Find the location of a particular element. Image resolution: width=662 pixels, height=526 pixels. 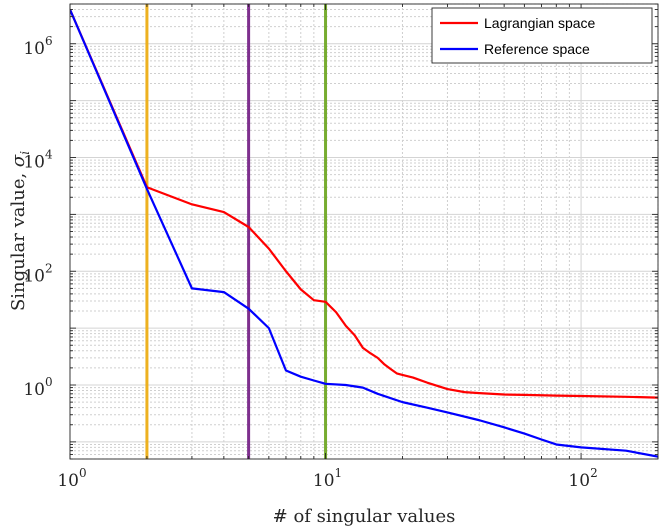

y-axis-label-text: Singular value, is located at coordinates (18, 239).